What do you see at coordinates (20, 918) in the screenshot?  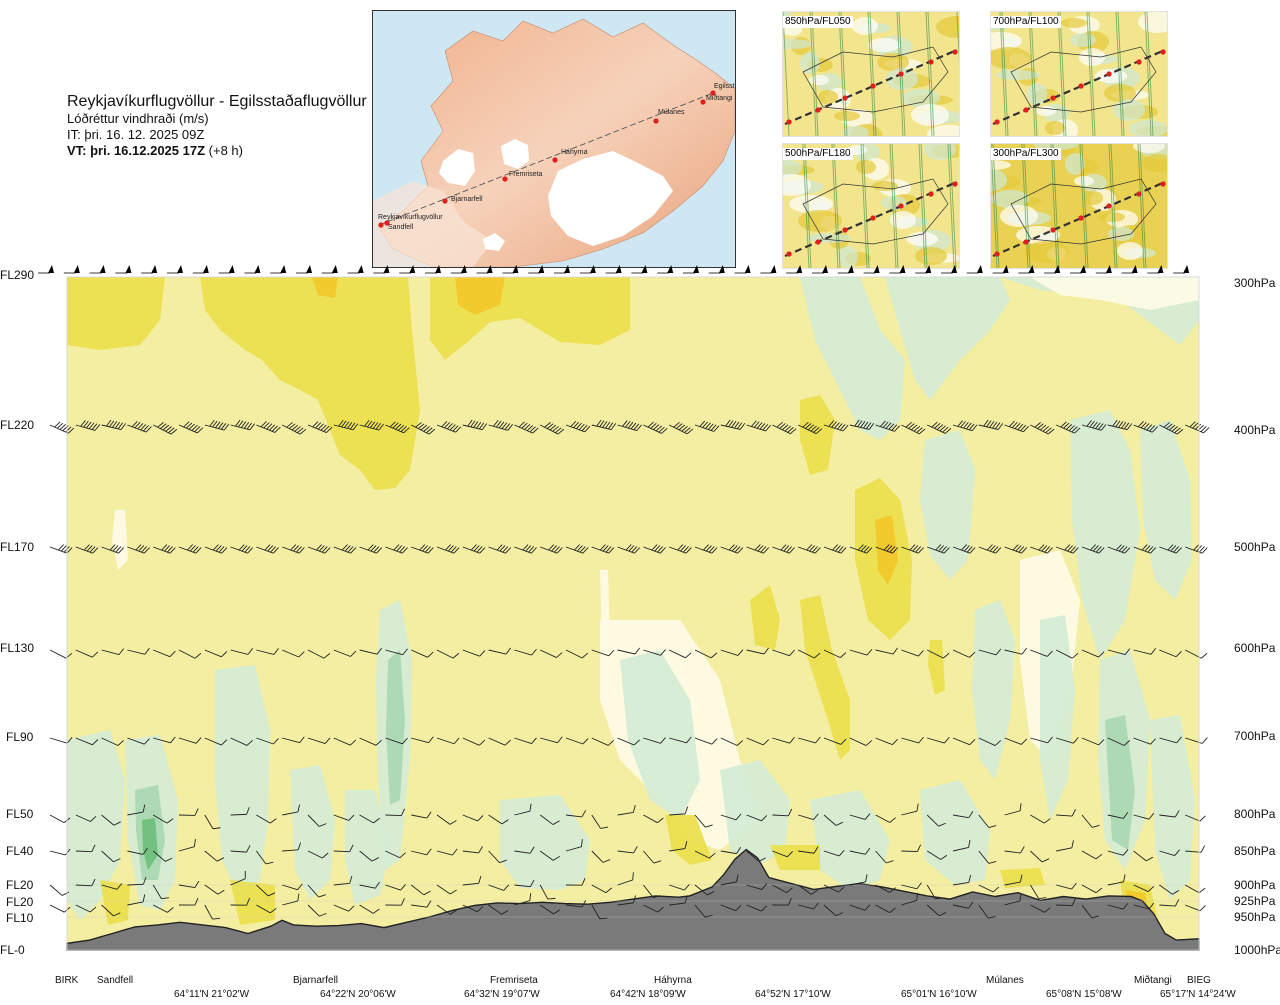 I see `left-axis-label: FL10` at bounding box center [20, 918].